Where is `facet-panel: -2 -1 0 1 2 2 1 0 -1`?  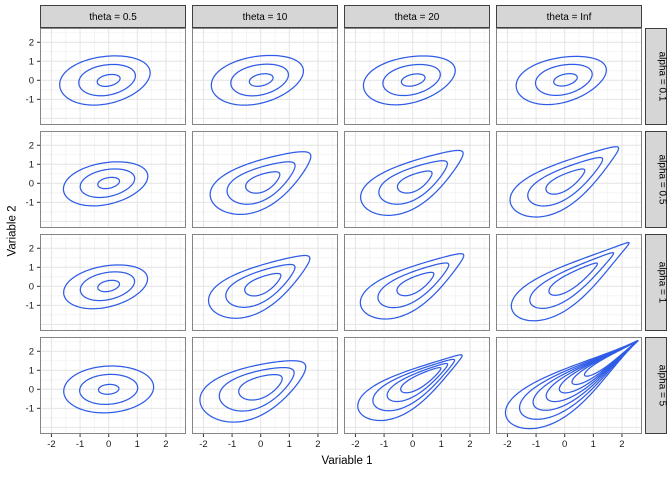 facet-panel: -2 -1 0 1 2 2 1 0 -1 is located at coordinates (106, 393).